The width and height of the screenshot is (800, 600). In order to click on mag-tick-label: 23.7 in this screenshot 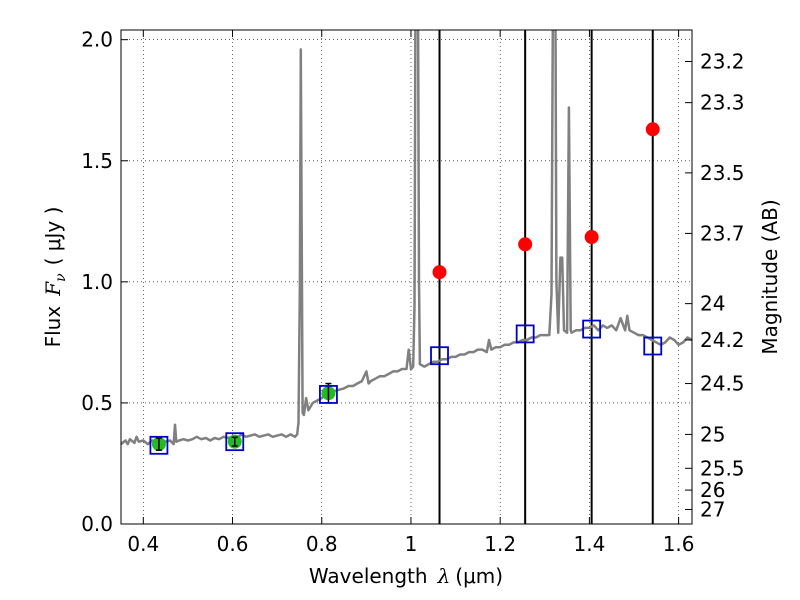, I will do `click(722, 233)`.